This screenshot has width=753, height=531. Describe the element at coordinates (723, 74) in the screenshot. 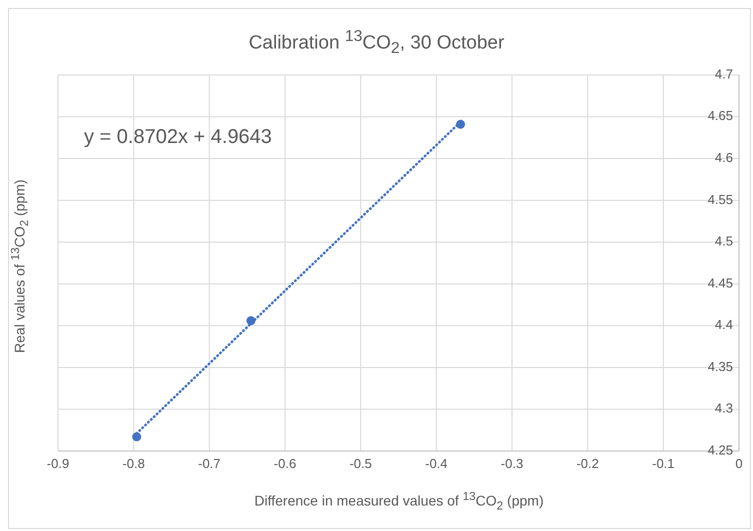

I see `y-tick-label: 4.7` at that location.